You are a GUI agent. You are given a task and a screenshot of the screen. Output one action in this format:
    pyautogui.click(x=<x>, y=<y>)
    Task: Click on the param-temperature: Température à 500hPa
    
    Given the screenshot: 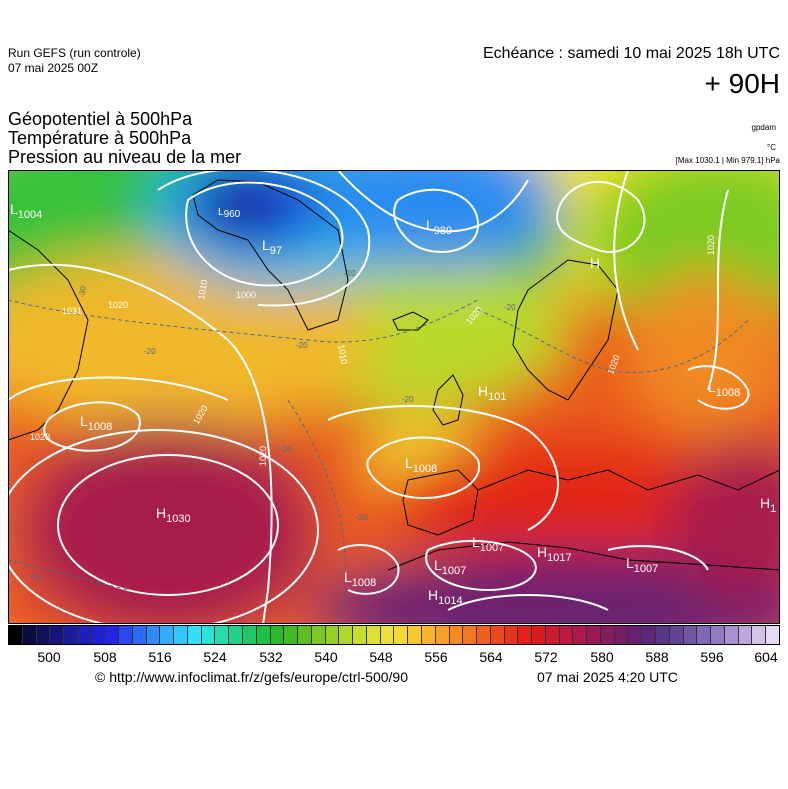 What is the action you would take?
    pyautogui.click(x=100, y=138)
    